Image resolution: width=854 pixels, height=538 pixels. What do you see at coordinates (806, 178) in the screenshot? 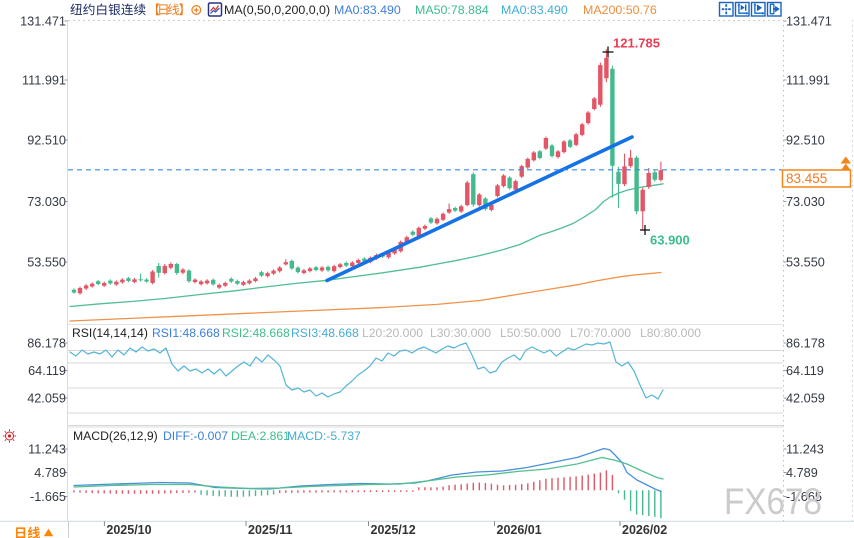
I see `svg-text: 83.455` at bounding box center [806, 178].